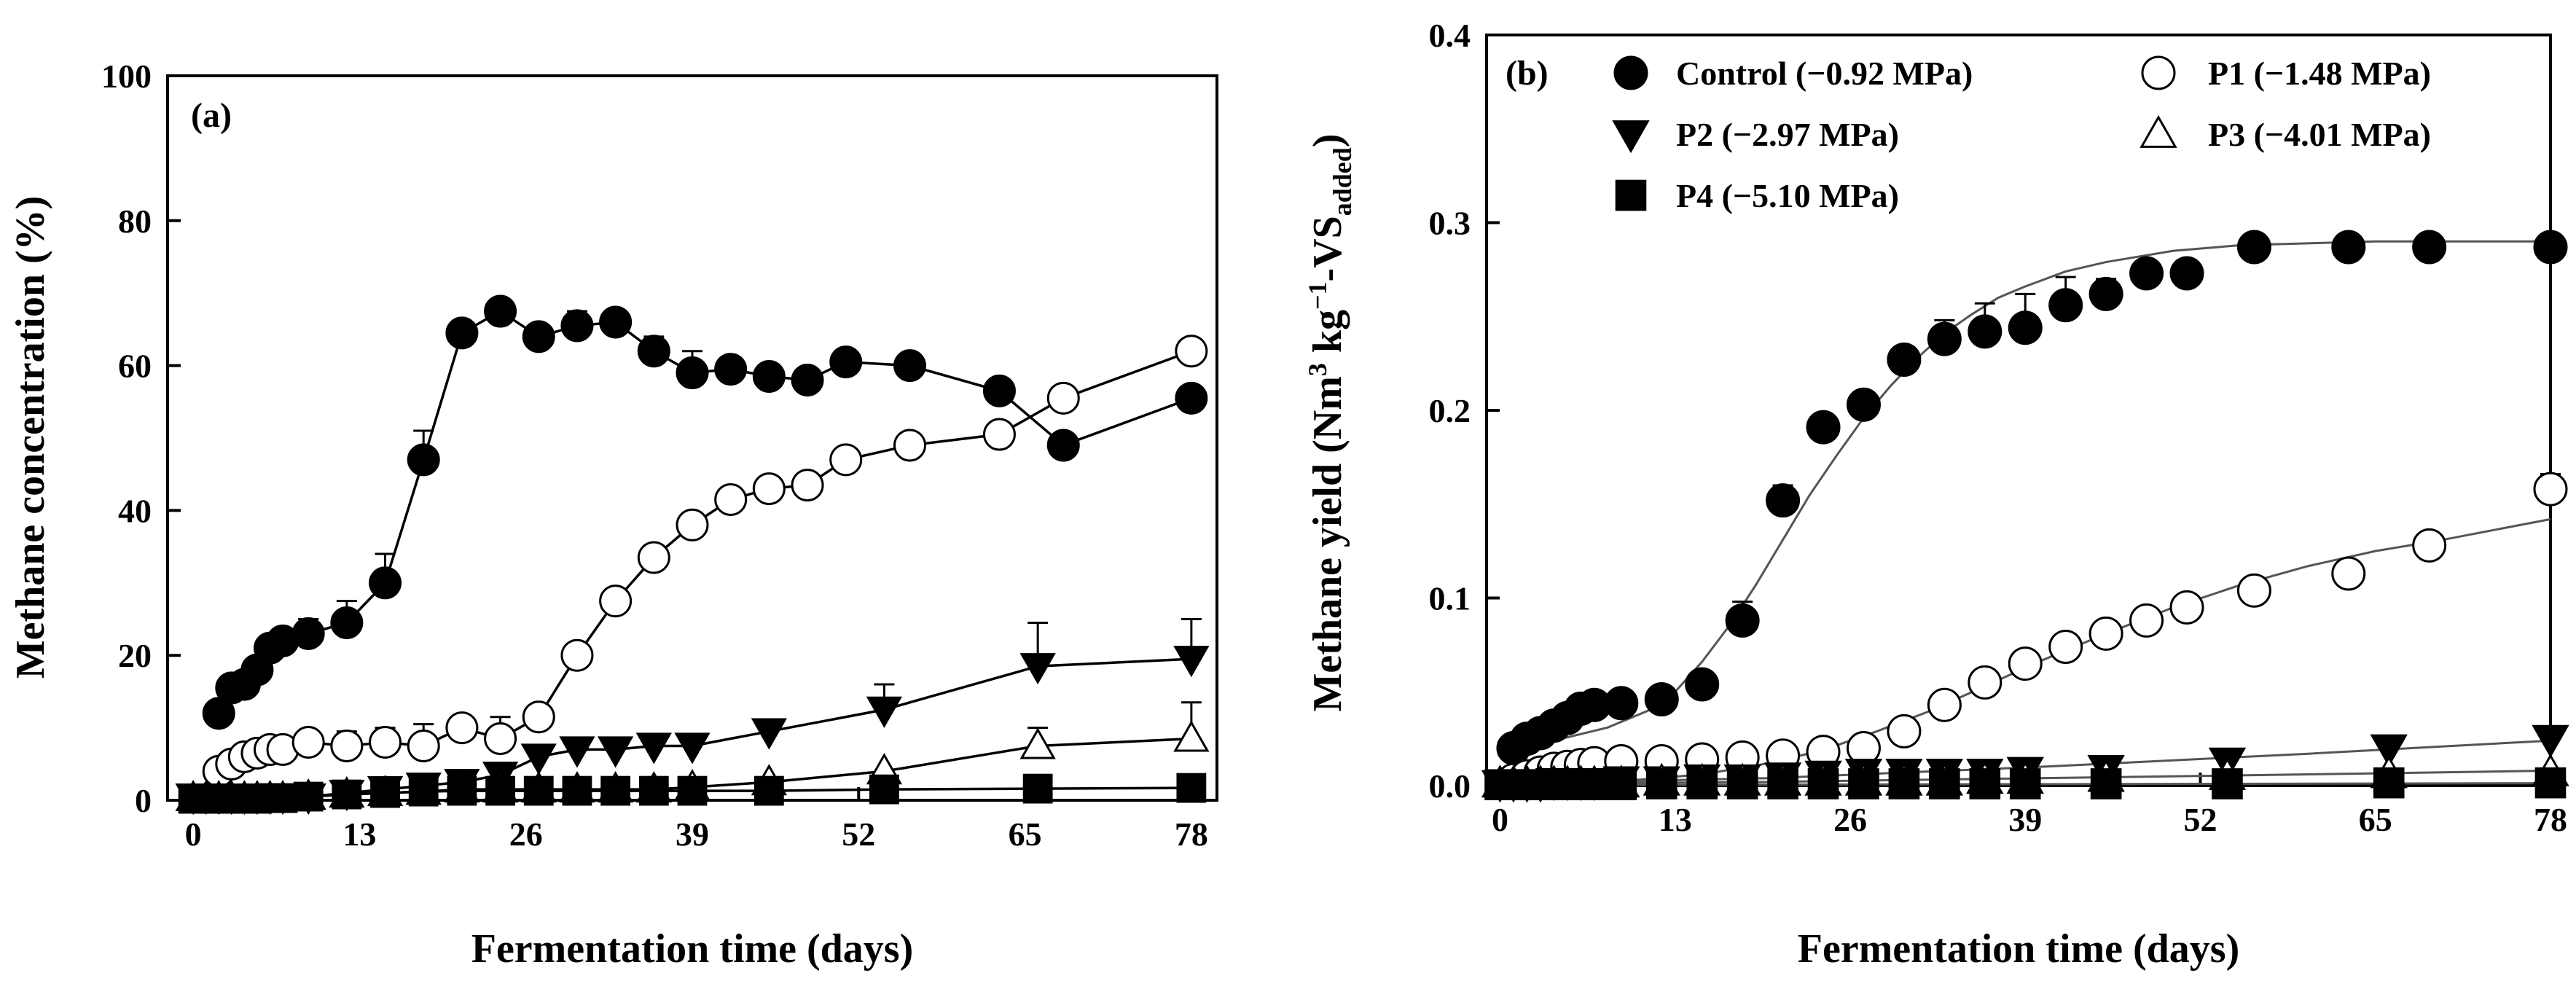 This screenshot has height=989, width=2576. I want to click on legend-label-p2: P2 (−2.97 MPa), so click(1787, 134).